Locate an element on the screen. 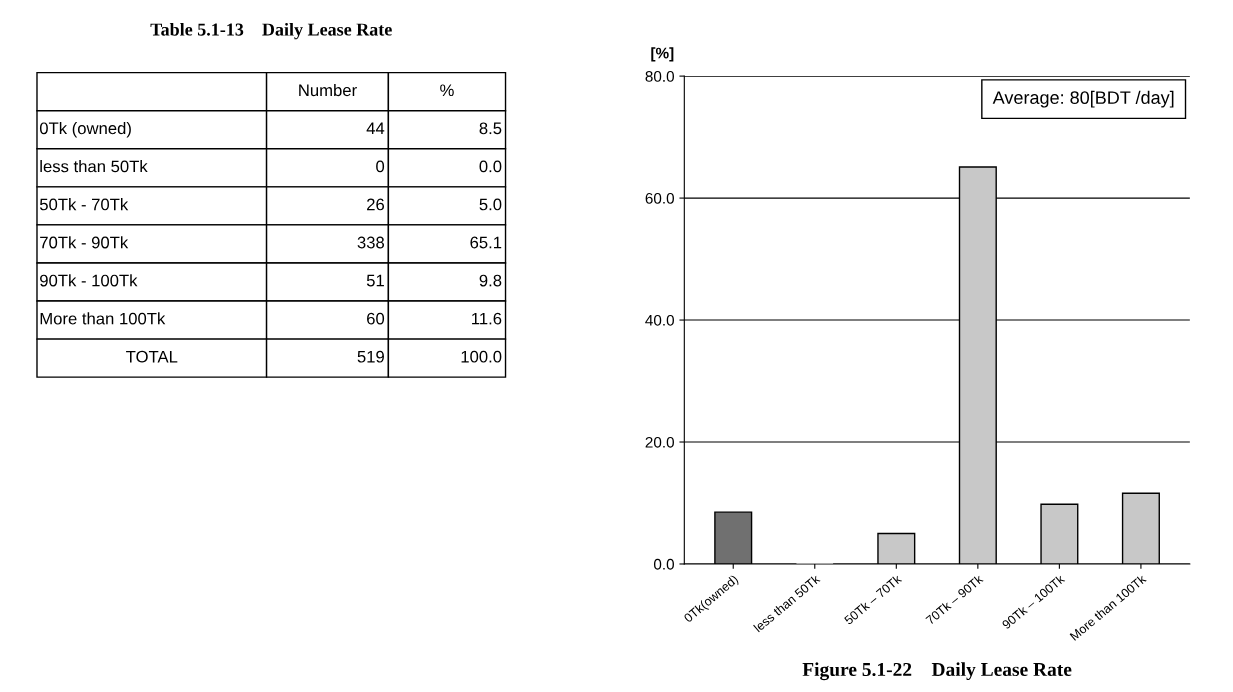 This screenshot has width=1233, height=692. category-label: 90Tk - 100Tk is located at coordinates (89, 280).